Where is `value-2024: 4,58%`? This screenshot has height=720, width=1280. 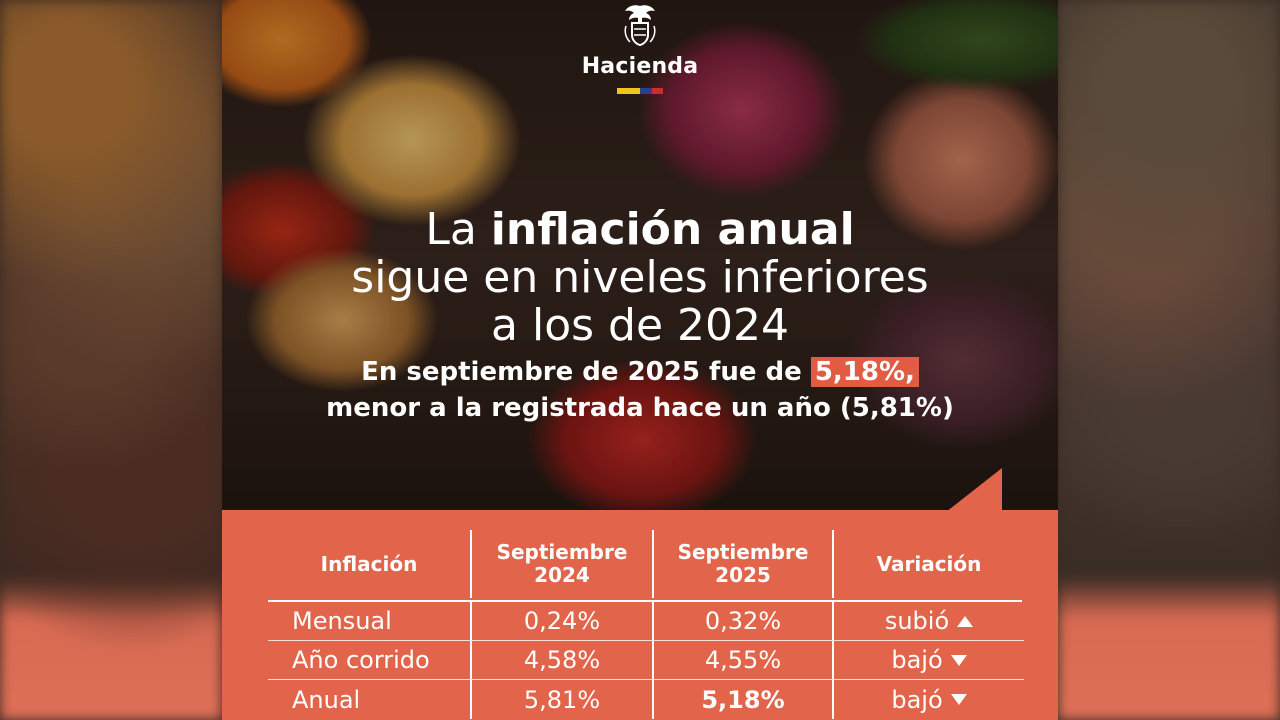 value-2024: 4,58% is located at coordinates (563, 660).